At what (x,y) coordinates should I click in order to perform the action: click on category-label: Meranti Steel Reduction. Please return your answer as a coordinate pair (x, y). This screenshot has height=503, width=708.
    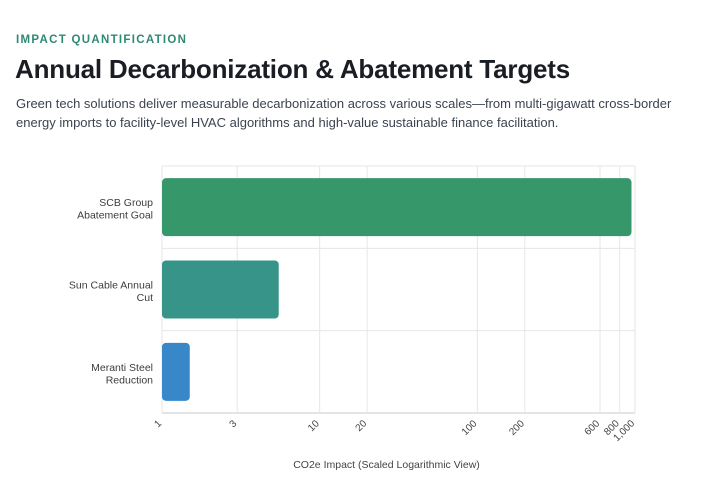
    Looking at the image, I should click on (122, 374).